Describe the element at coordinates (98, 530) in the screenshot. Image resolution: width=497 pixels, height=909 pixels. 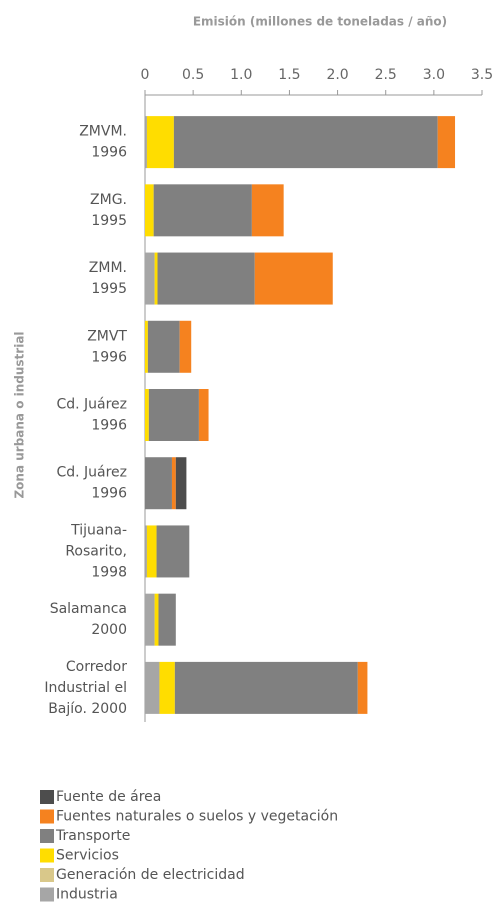
I see `y-tick-label: Tijuana-` at that location.